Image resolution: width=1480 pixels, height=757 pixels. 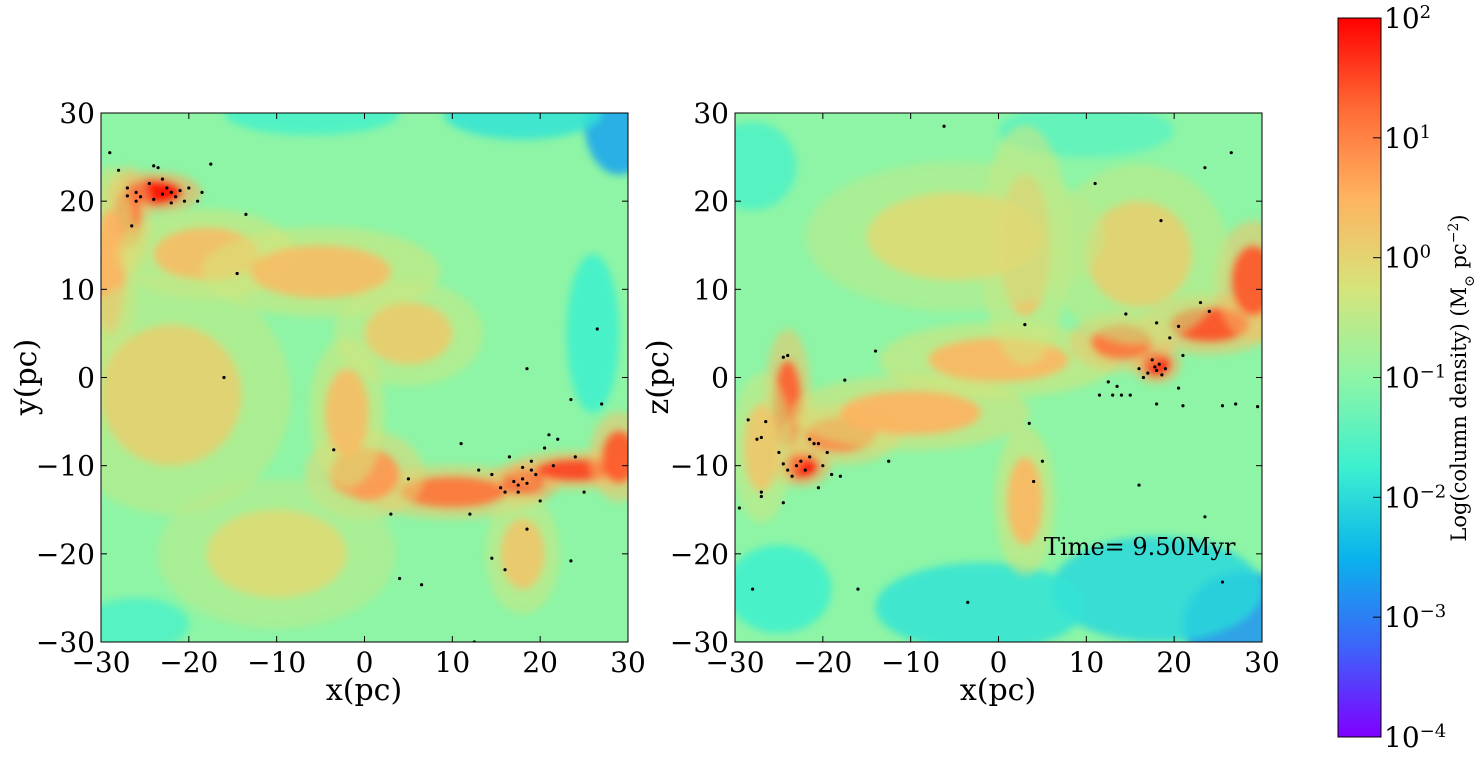 What do you see at coordinates (658, 376) in the screenshot?
I see `y-axis-label: z(pc)` at bounding box center [658, 376].